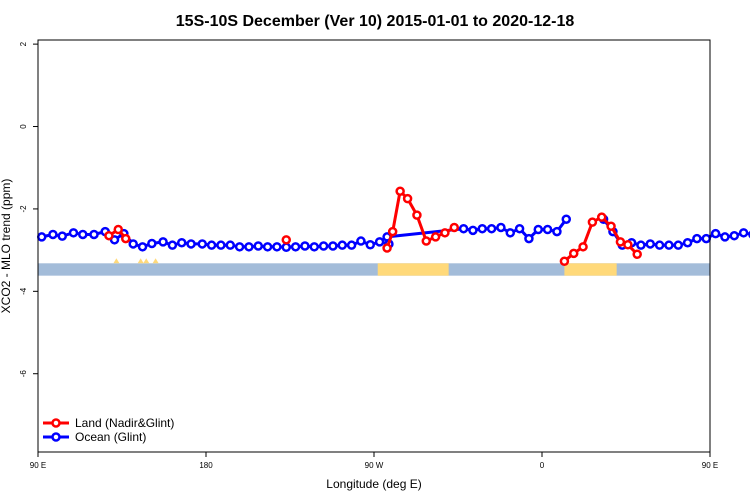 Image resolution: width=750 pixels, height=500 pixels. I want to click on legend: Land (Nadir&Glint)Ocean (Glint), so click(108, 430).